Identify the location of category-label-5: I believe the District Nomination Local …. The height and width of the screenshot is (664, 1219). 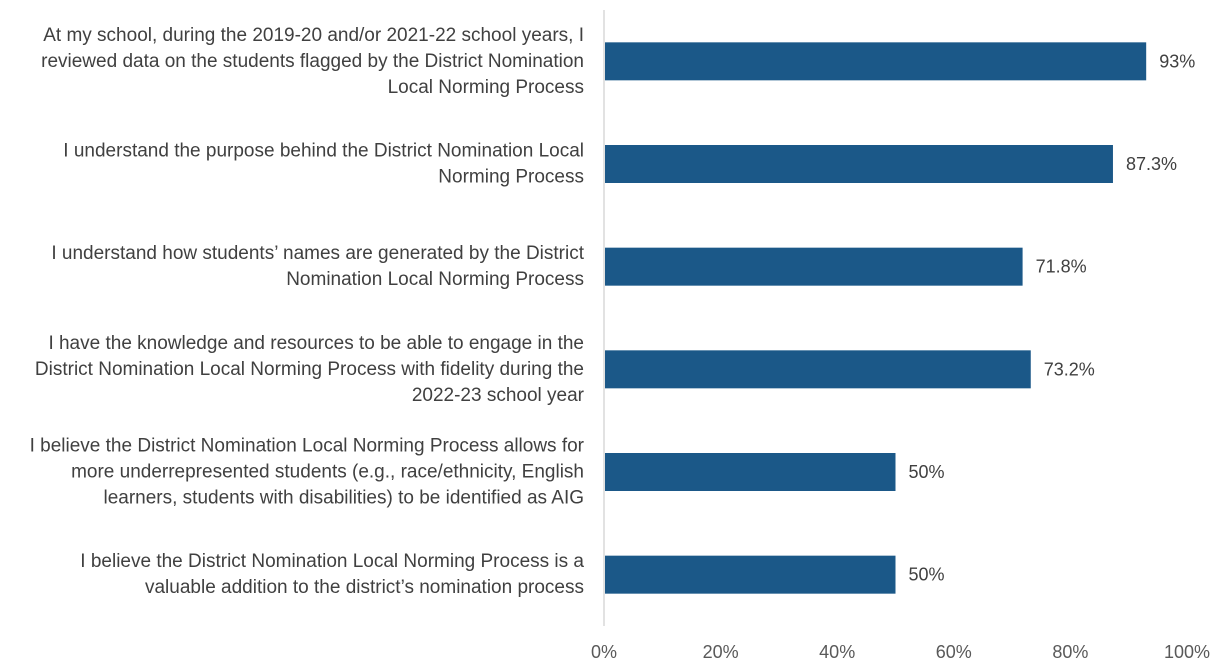
(307, 472).